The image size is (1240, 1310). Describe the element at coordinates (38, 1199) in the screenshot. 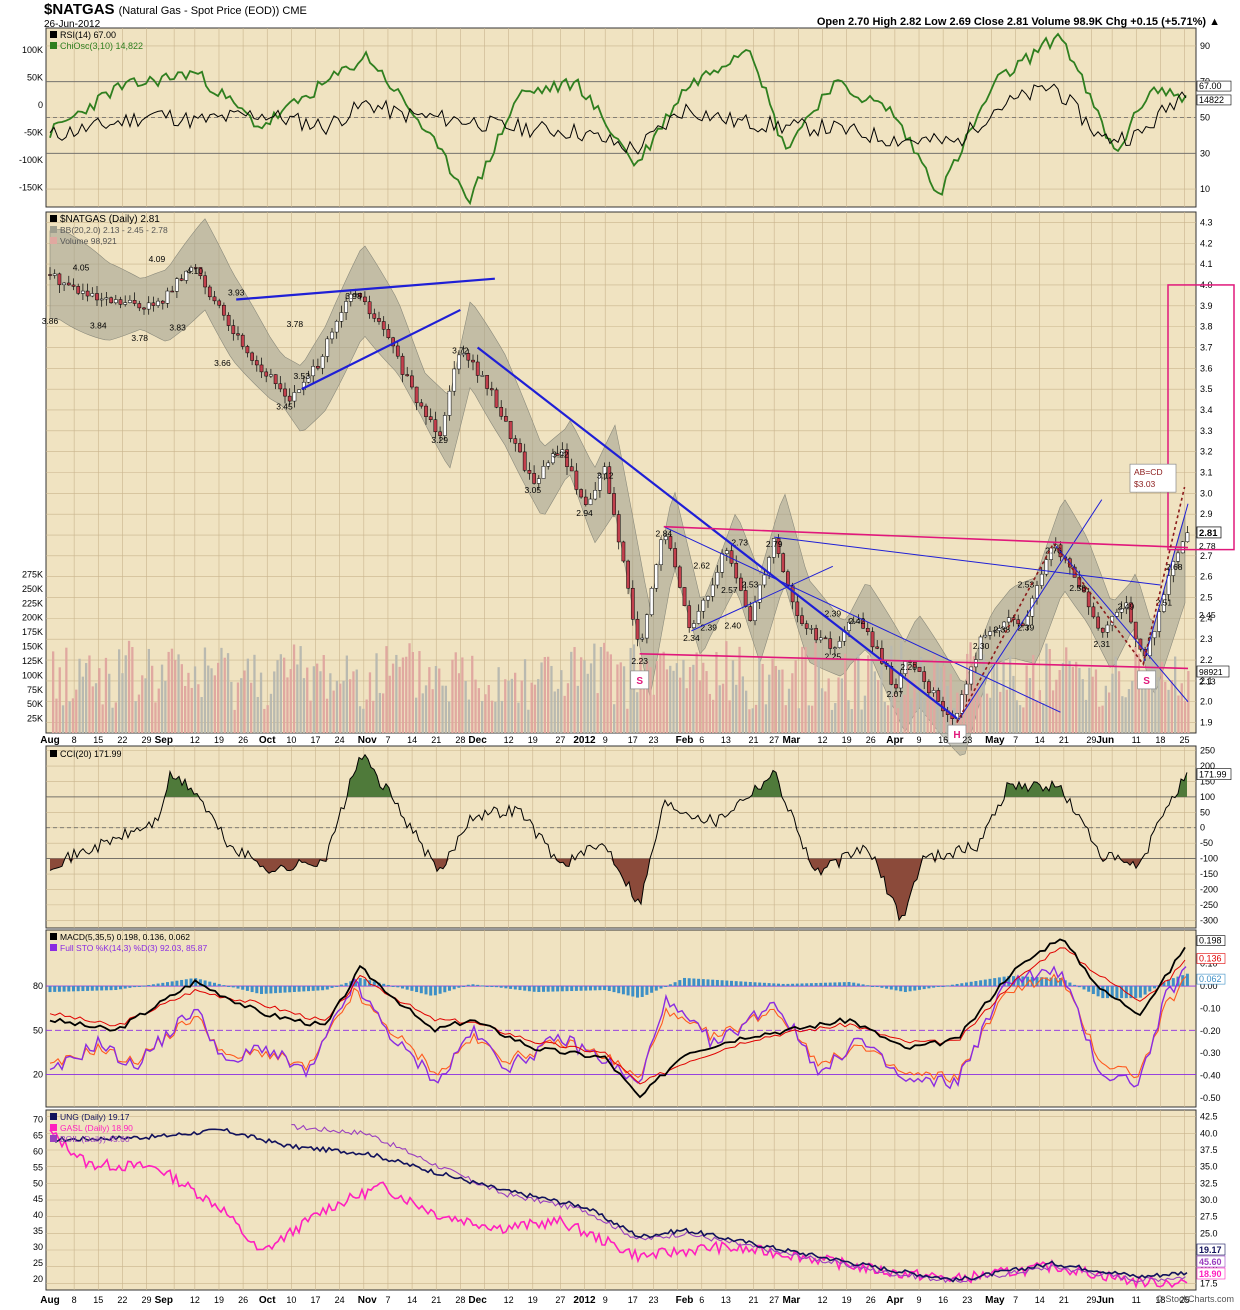

I see `etf-left-tick: 45` at that location.